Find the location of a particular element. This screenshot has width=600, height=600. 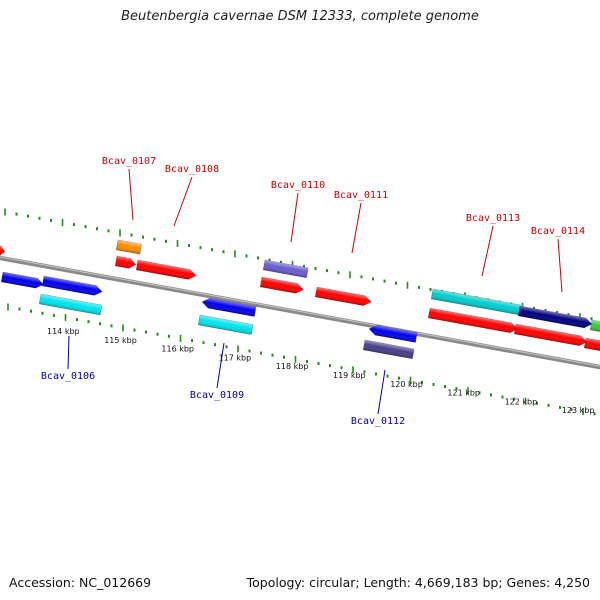

scale-label: 114 kbp is located at coordinates (63, 331).